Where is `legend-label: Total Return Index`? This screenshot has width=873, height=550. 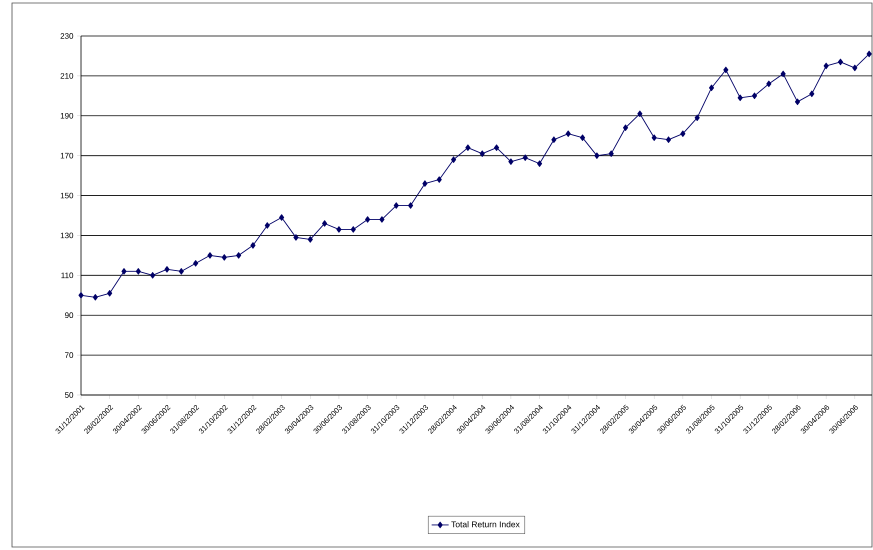
legend-label: Total Return Index is located at coordinates (485, 524).